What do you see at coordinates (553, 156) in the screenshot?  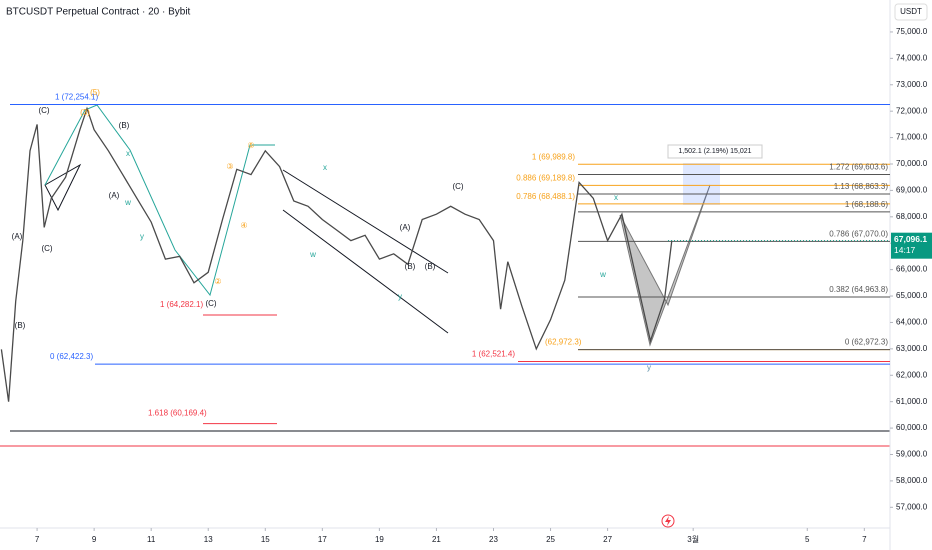 I see `level-label: 1 (69,989.8)` at bounding box center [553, 156].